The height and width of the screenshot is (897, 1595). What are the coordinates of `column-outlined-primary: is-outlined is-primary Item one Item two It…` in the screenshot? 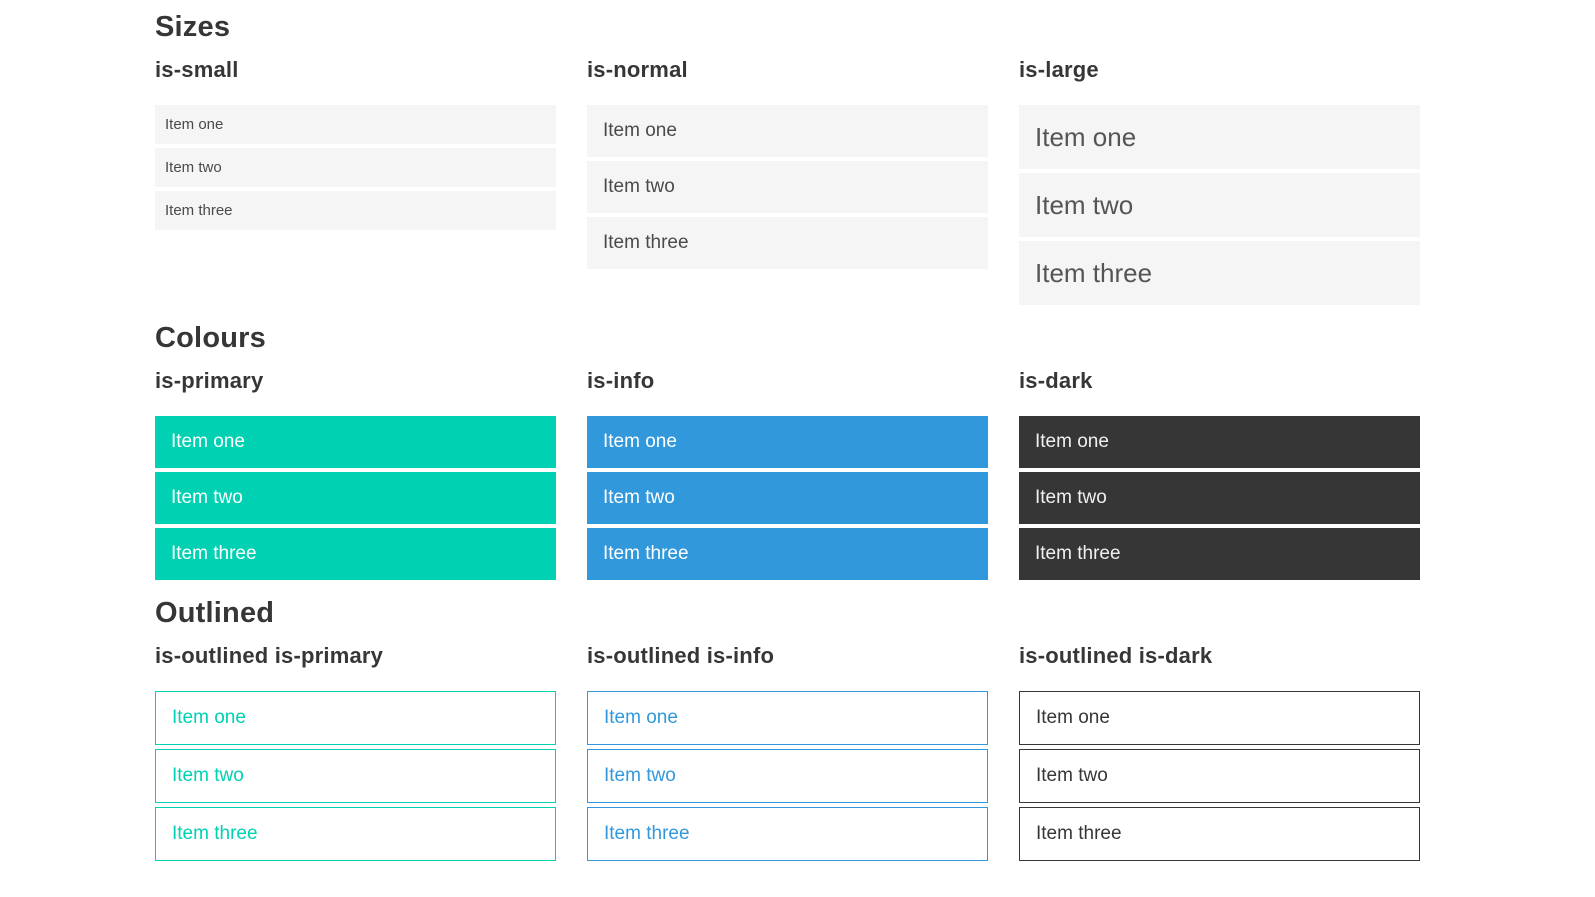 It's located at (355, 751).